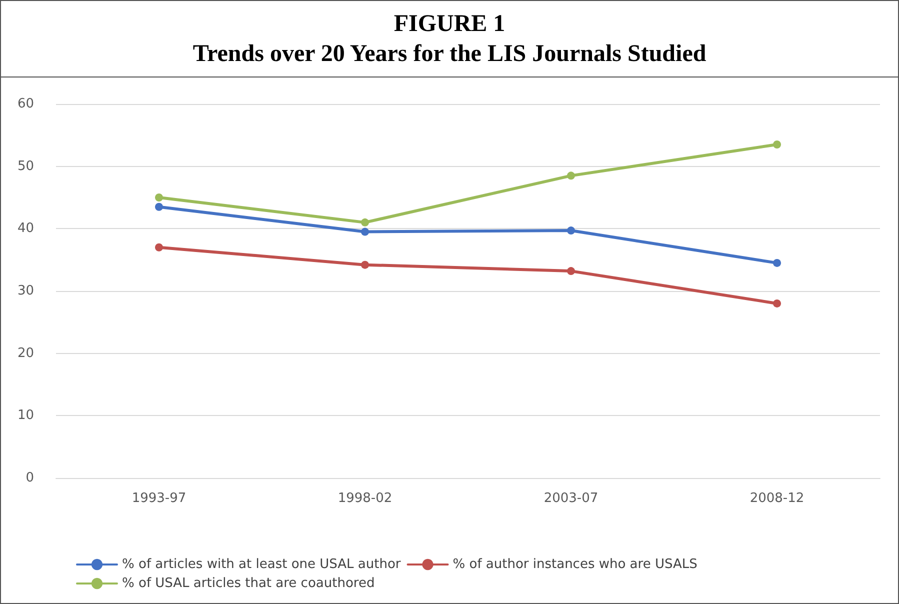  What do you see at coordinates (25, 353) in the screenshot?
I see `y-tick-label: 20` at bounding box center [25, 353].